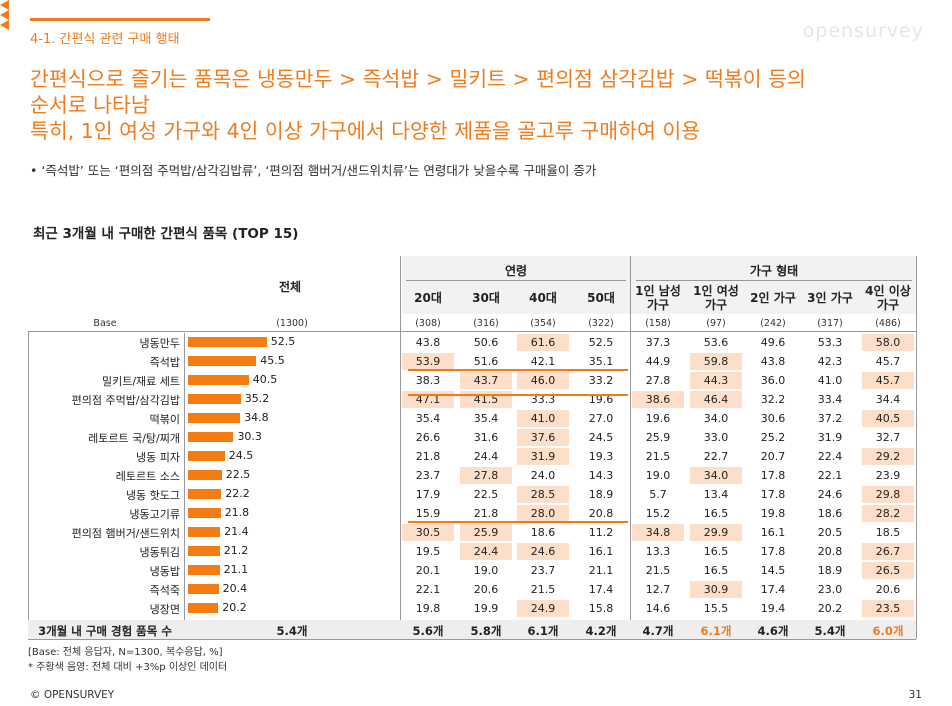  I want to click on age-group-header: 연령, so click(516, 271).